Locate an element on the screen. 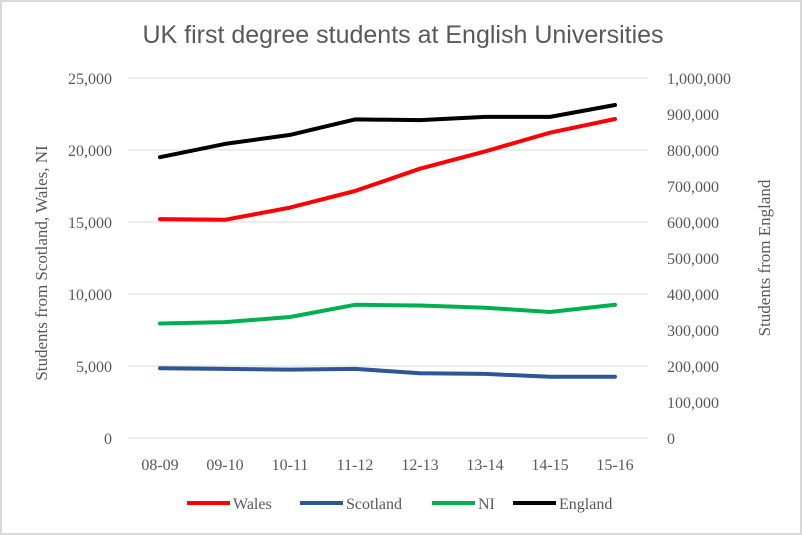 The width and height of the screenshot is (802, 535). y2-tick-label: 700,000 is located at coordinates (693, 187).